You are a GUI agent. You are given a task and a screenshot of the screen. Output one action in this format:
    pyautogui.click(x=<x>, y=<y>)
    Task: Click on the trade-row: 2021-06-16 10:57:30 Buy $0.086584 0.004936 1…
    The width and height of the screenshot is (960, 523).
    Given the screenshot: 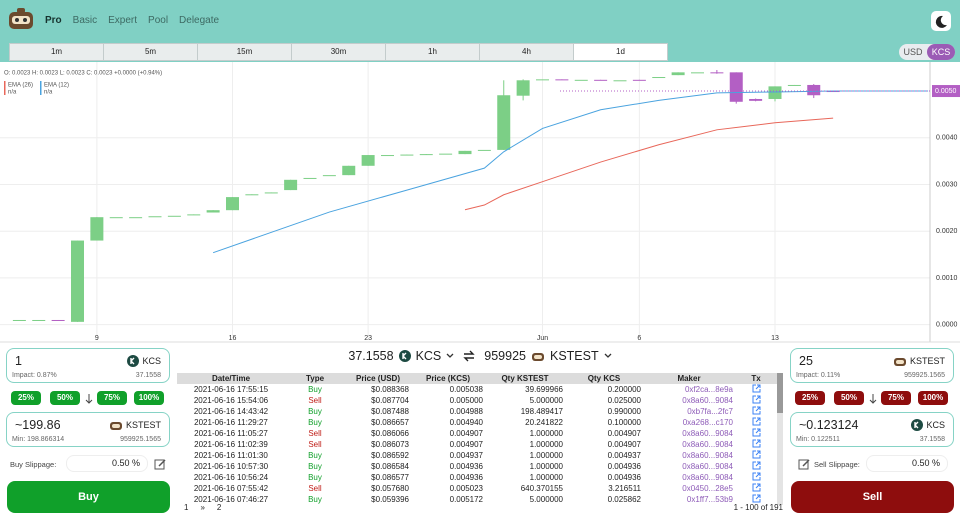 What is the action you would take?
    pyautogui.click(x=477, y=466)
    